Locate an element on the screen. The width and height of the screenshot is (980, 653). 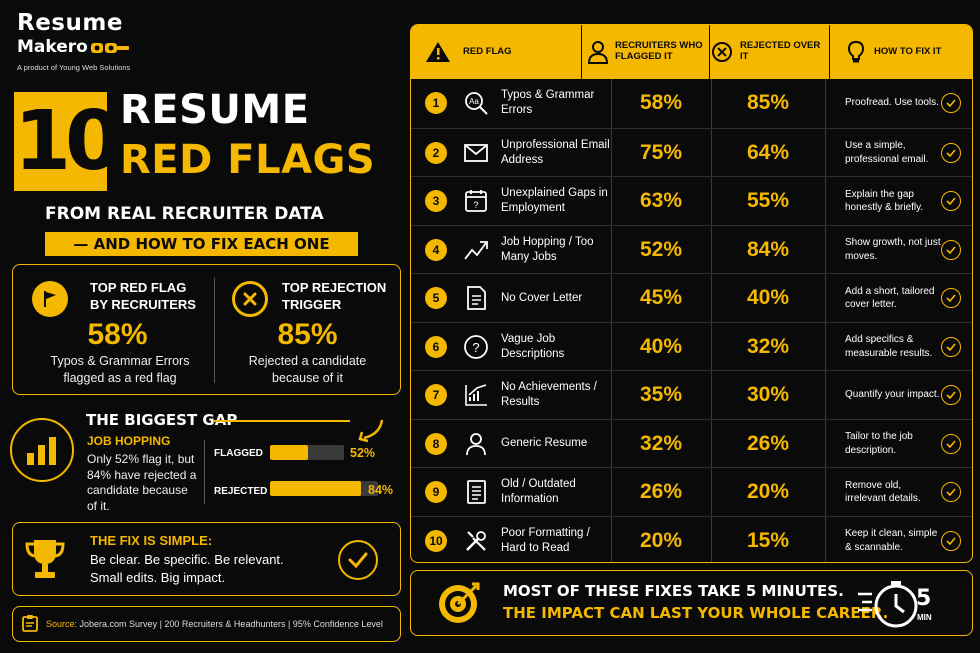
row-number: 9 is located at coordinates (436, 492).